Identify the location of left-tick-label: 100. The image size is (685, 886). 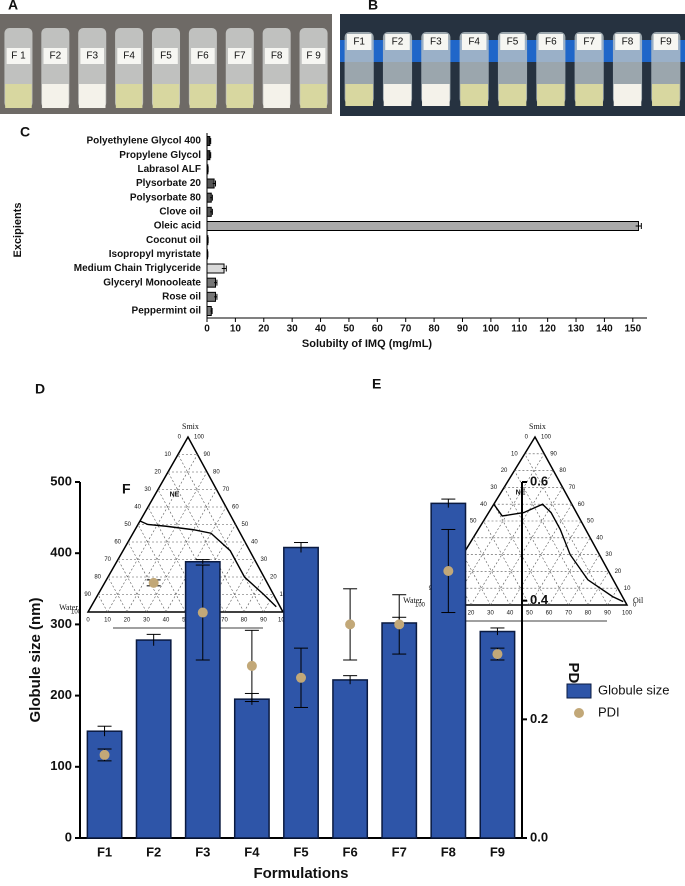
(76, 613).